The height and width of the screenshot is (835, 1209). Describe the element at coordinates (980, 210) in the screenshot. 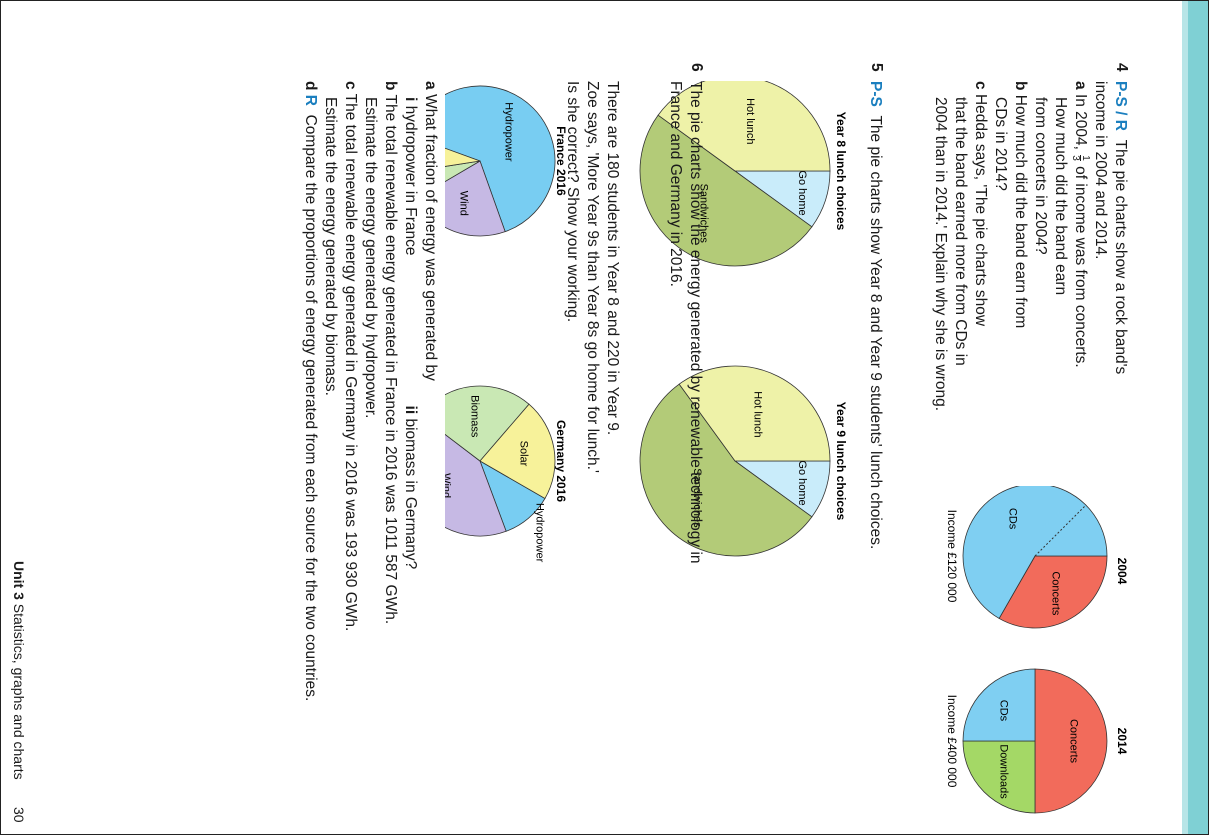

I see `q4c-text1: Hedda says, 'The pie charts show` at that location.